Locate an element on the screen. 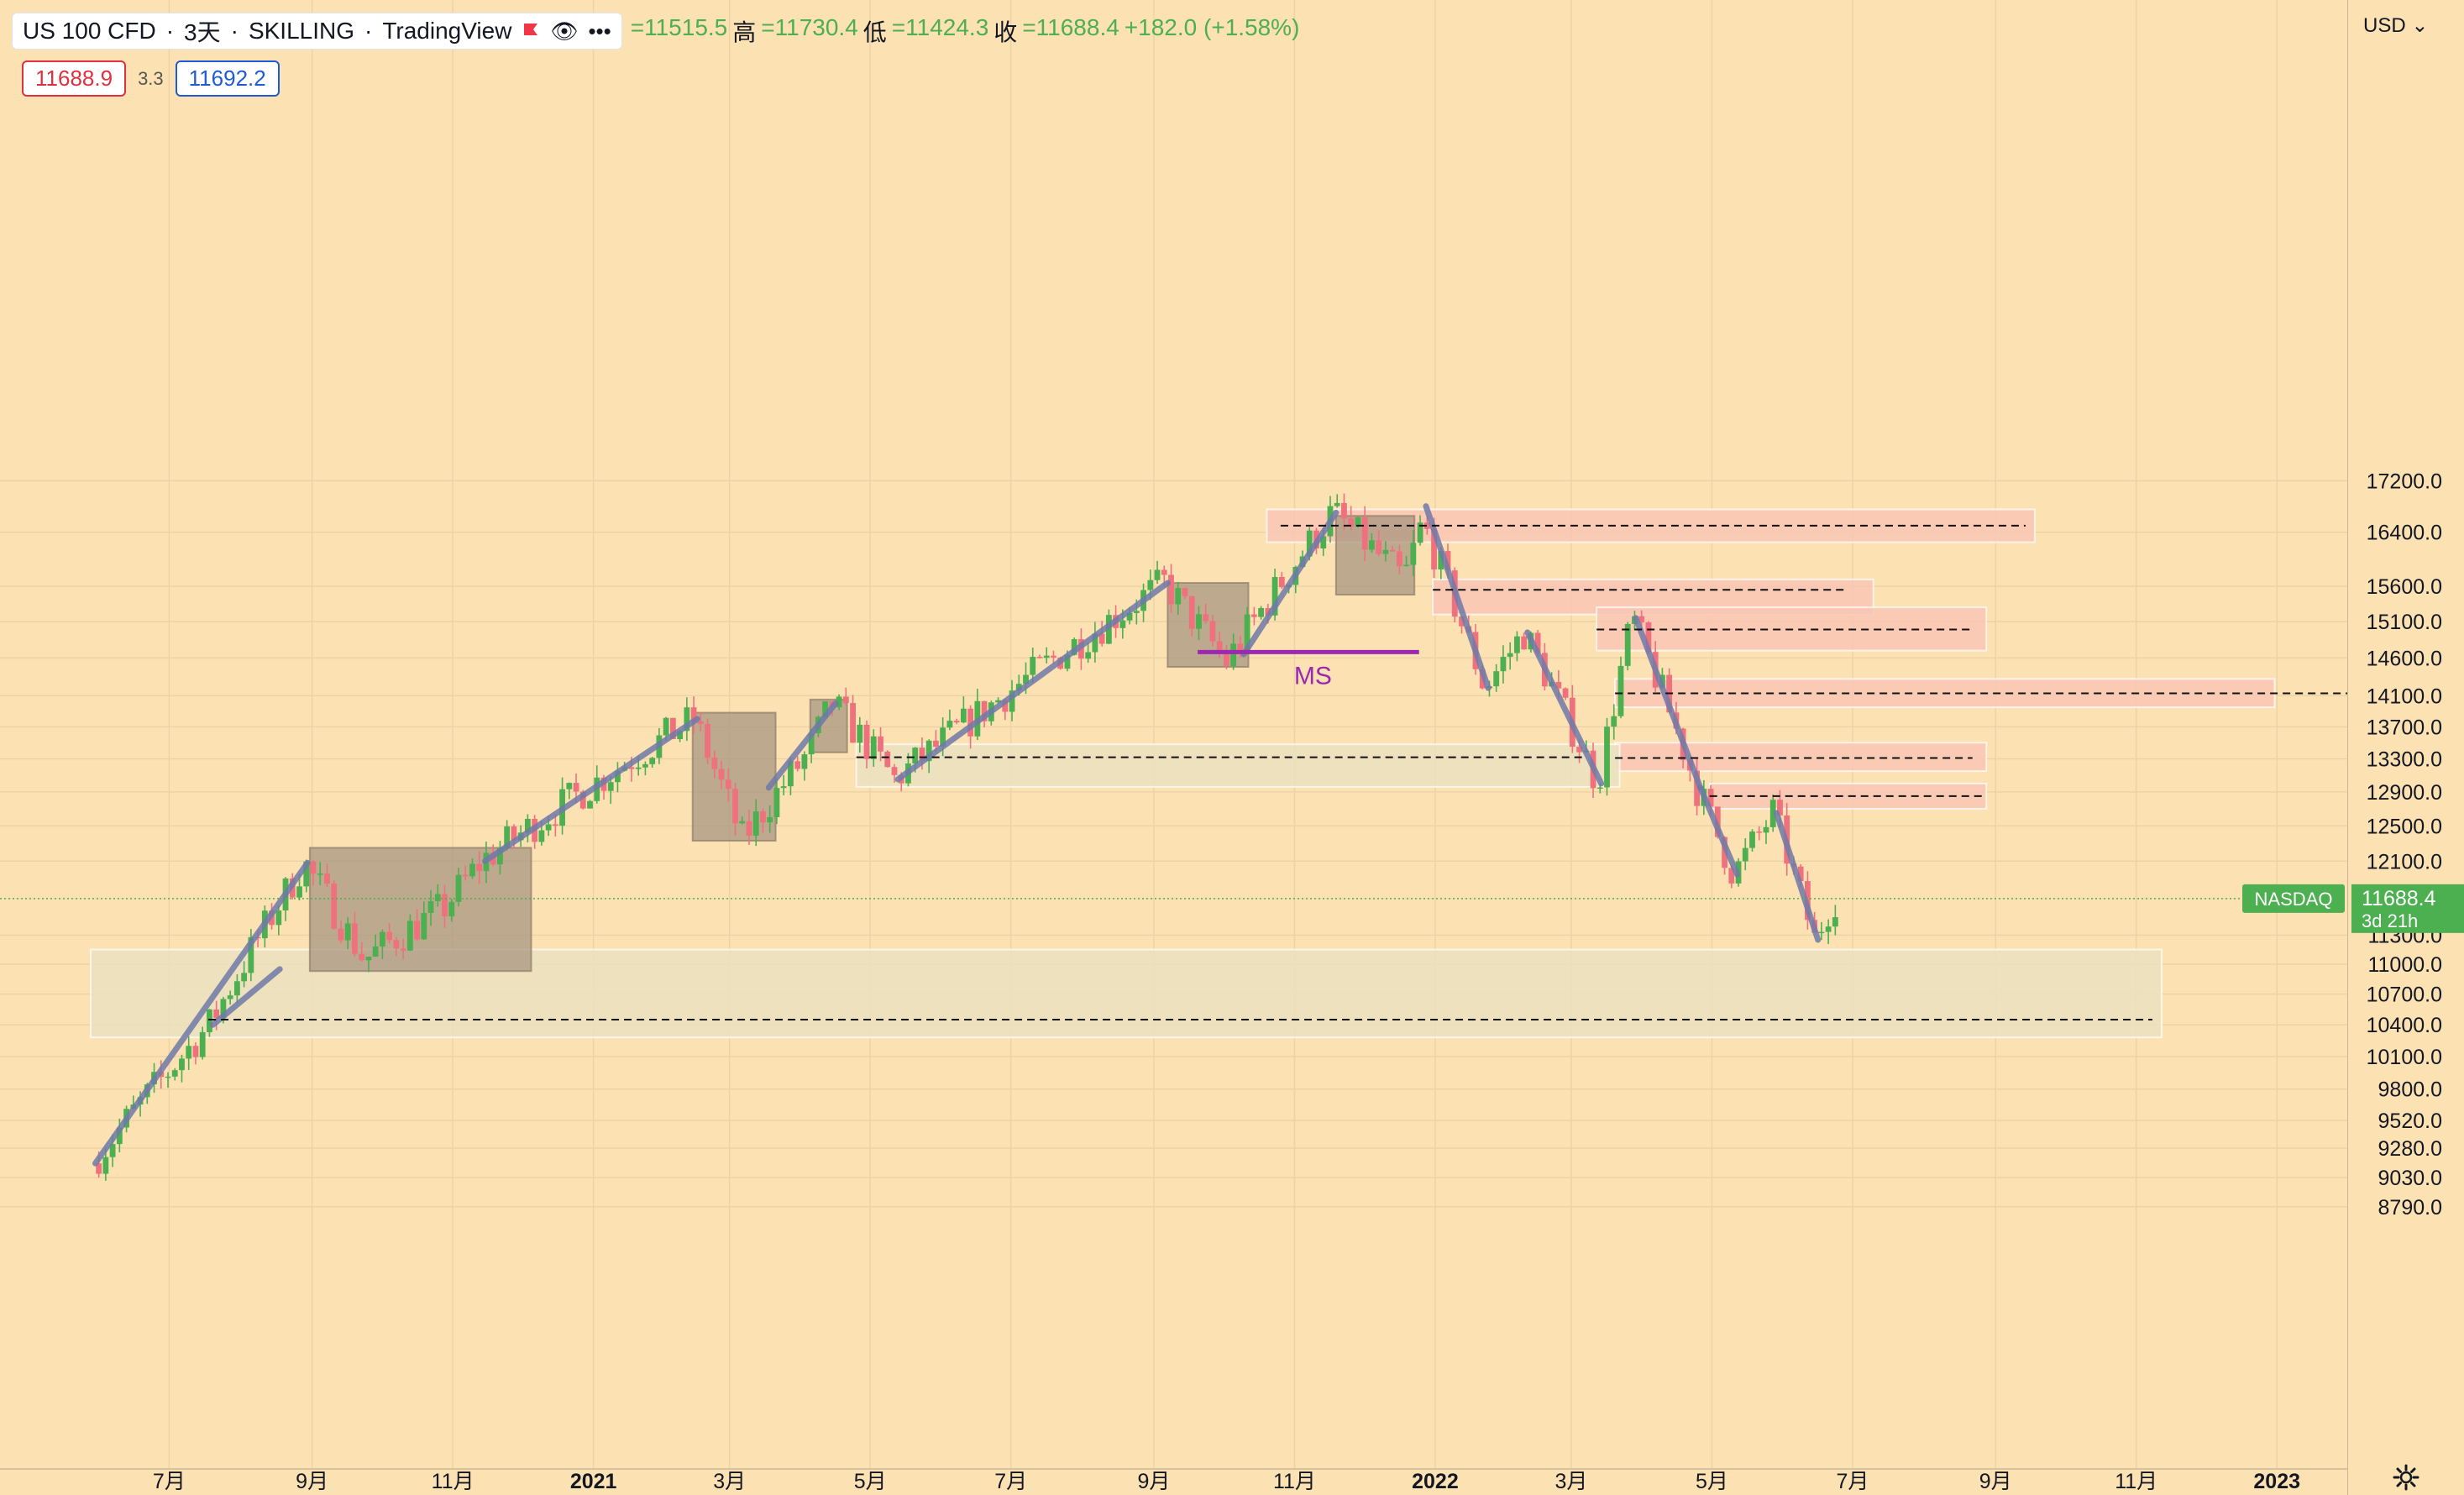  support-zone is located at coordinates (1238, 765).